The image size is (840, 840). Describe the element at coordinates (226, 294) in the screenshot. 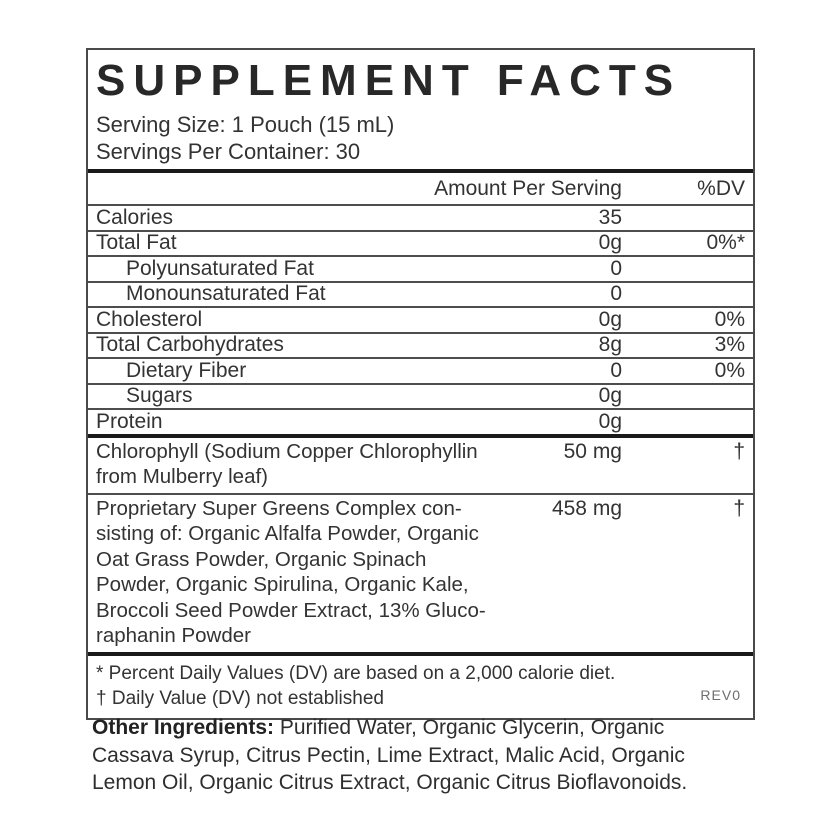

I see `nutrient-name: Monounsaturated Fat` at that location.